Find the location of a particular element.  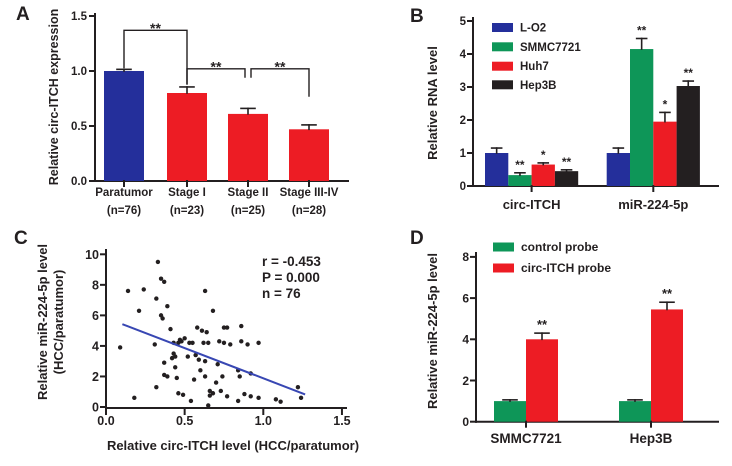

category-label: Stage III-IV is located at coordinates (309, 193).